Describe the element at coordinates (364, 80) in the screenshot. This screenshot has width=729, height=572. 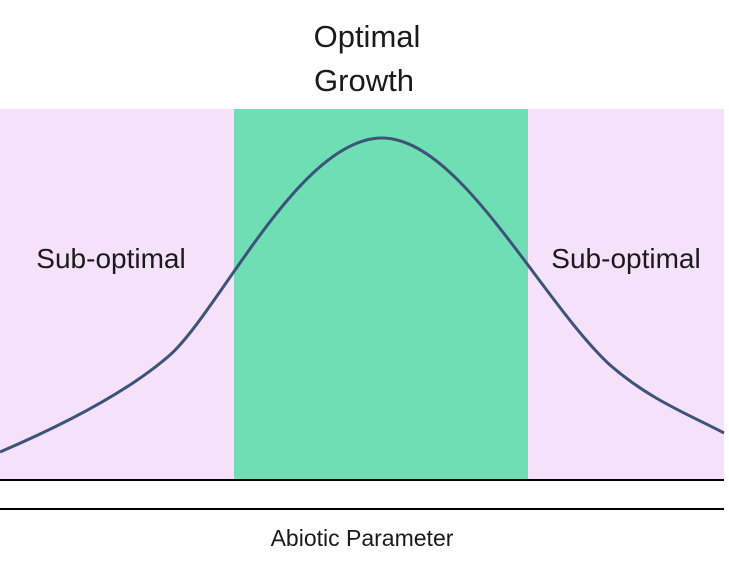
I see `title-line-2: Growth` at that location.